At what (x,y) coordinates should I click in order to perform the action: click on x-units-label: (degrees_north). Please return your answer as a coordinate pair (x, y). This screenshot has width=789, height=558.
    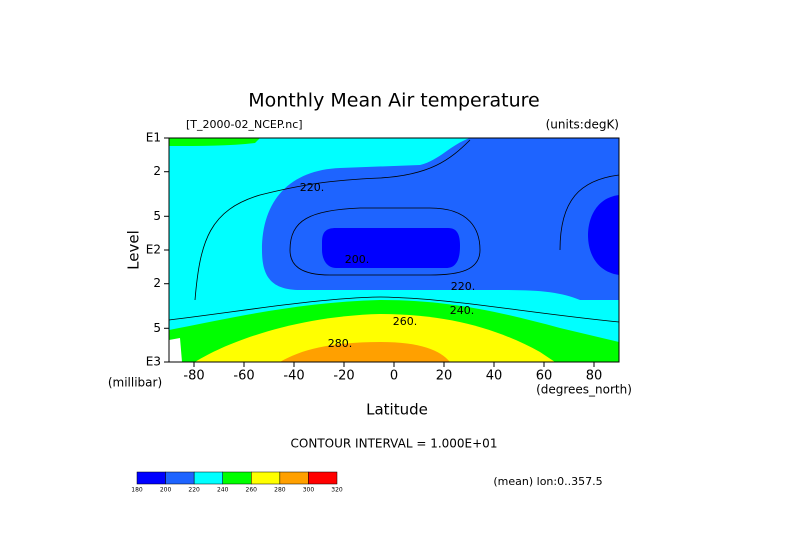
    Looking at the image, I should click on (584, 390).